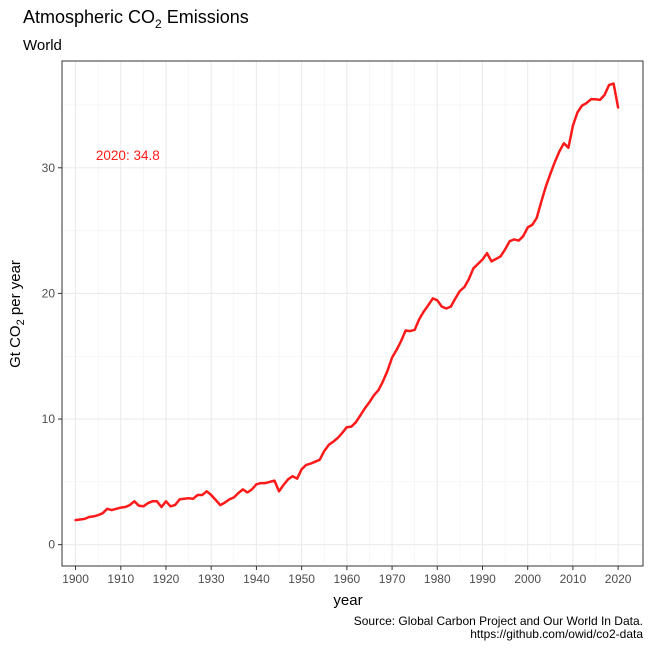 Image resolution: width=653 pixels, height=648 pixels. What do you see at coordinates (75, 579) in the screenshot?
I see `x-tick-label: 1900` at bounding box center [75, 579].